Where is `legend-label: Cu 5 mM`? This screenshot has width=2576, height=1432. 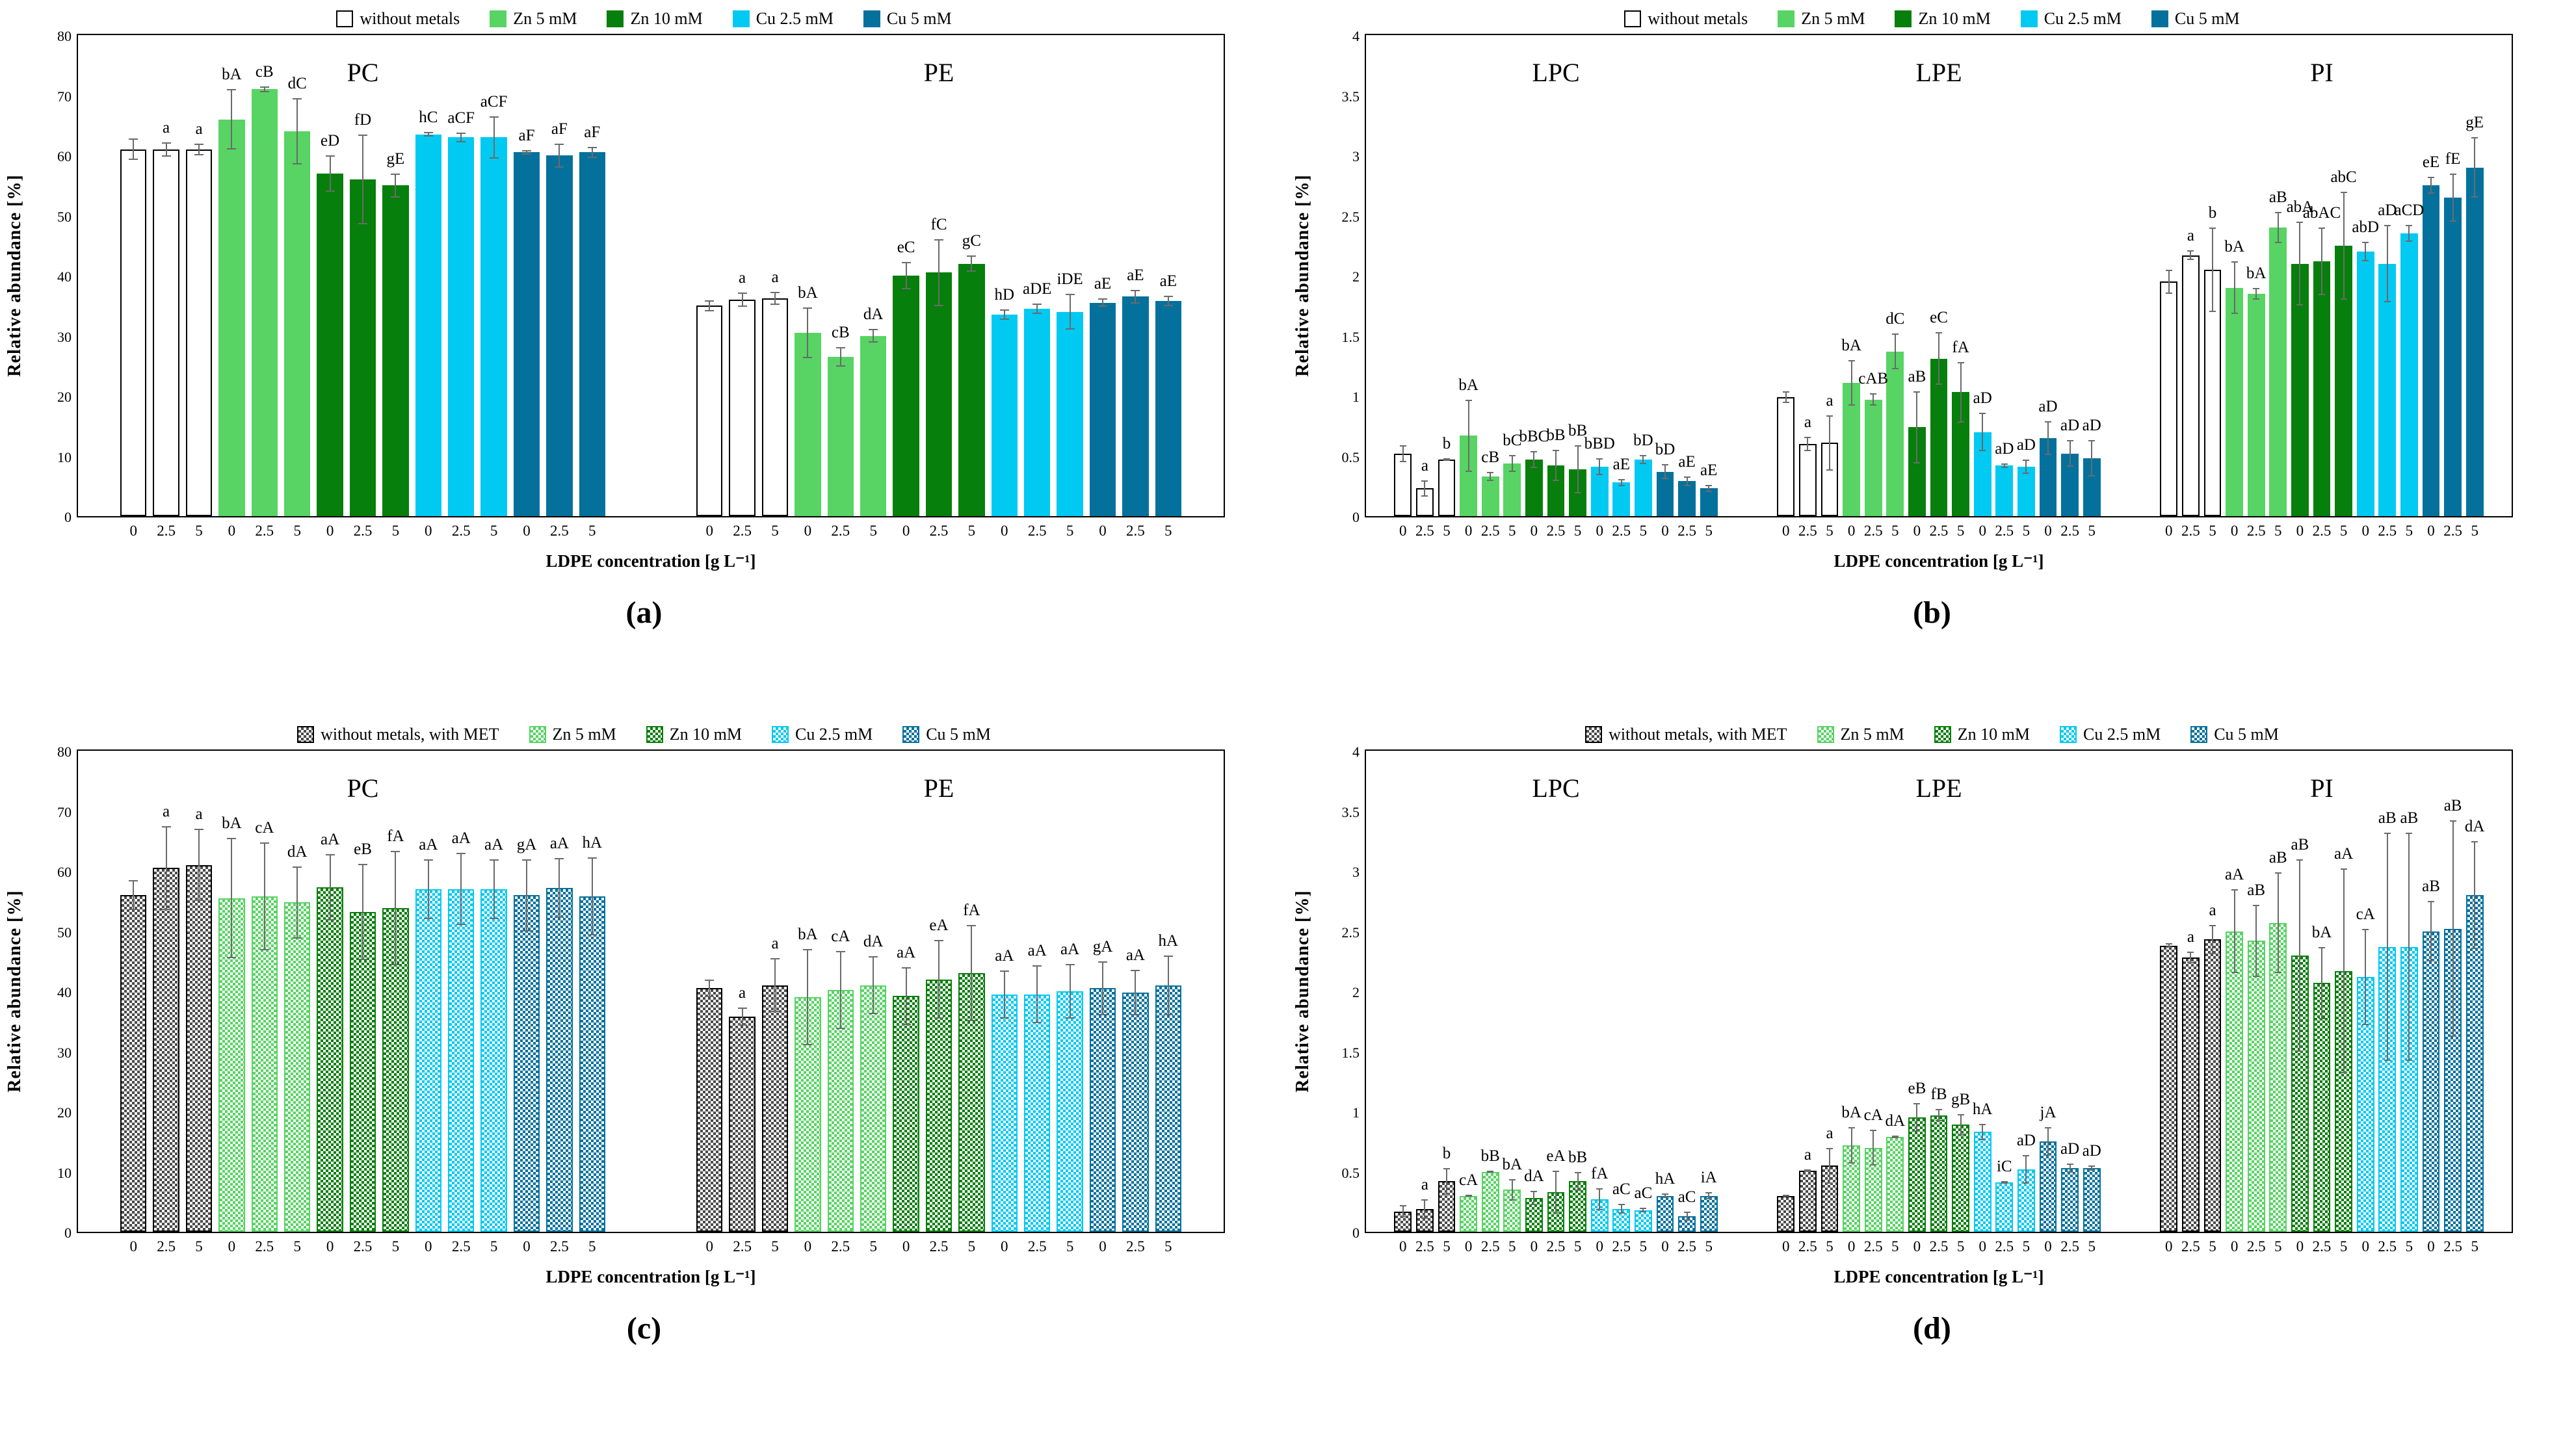
legend-label: Cu 5 mM is located at coordinates (2246, 734).